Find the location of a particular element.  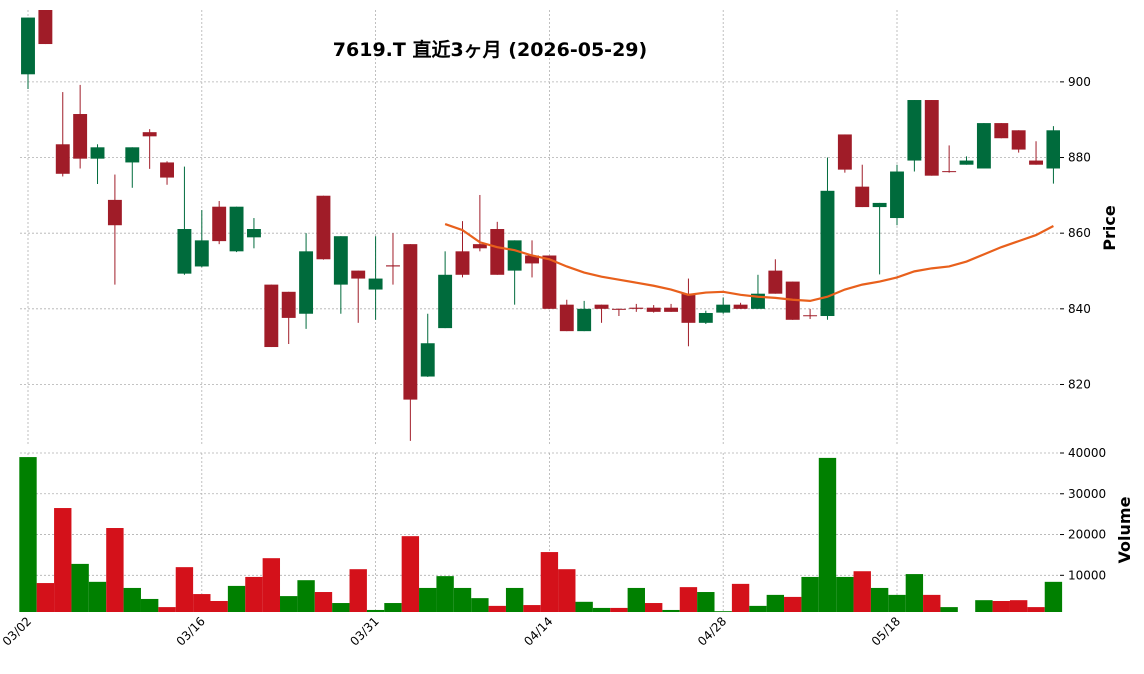

y-tick-label: 880 is located at coordinates (1079, 158).